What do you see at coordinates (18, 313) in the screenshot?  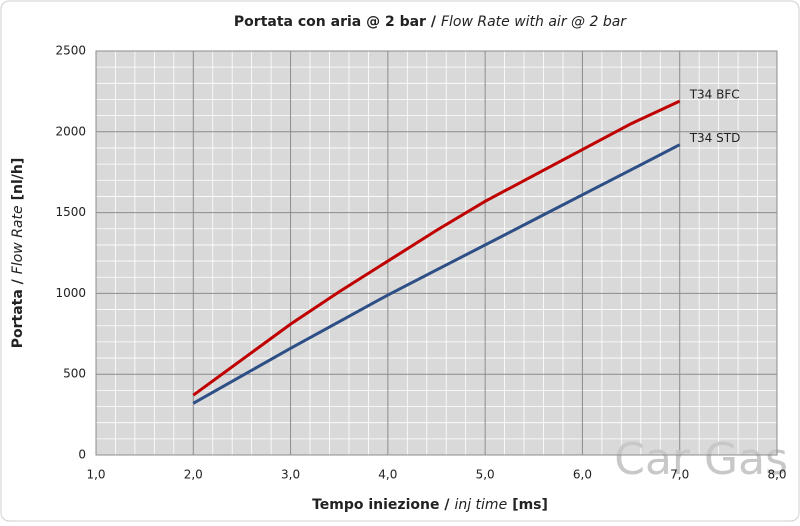 I see `y-label-part: Portata /` at bounding box center [18, 313].